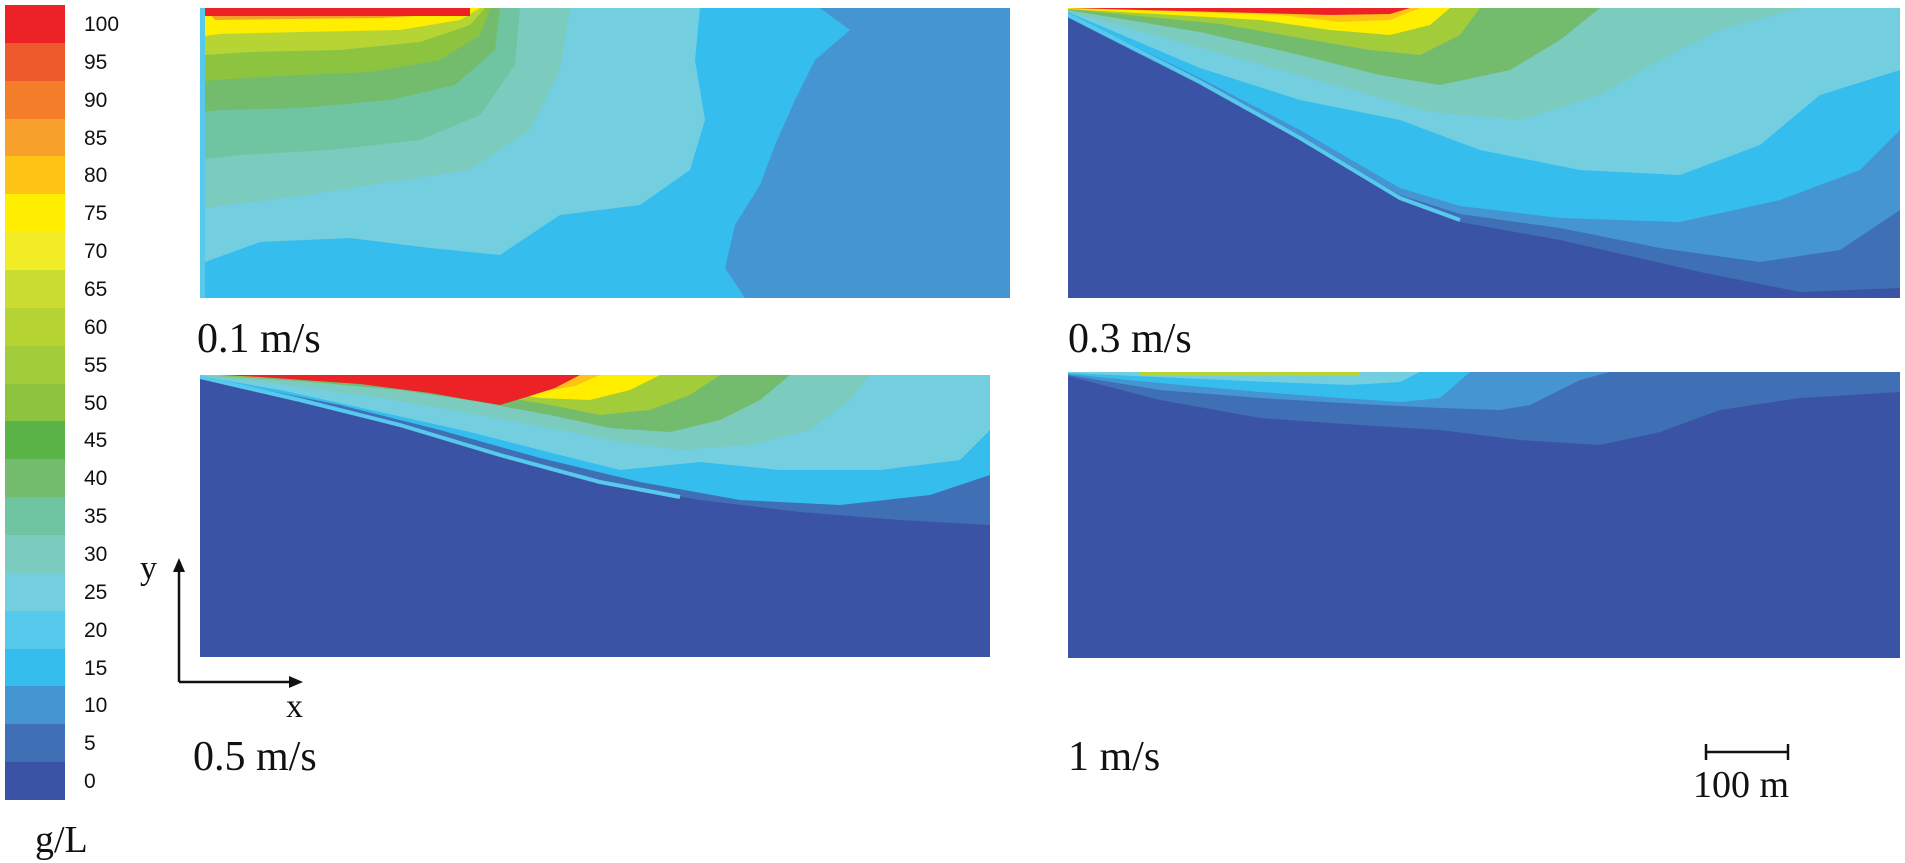 Image resolution: width=1905 pixels, height=863 pixels. I want to click on colorbar-tick-label: 45, so click(96, 441).